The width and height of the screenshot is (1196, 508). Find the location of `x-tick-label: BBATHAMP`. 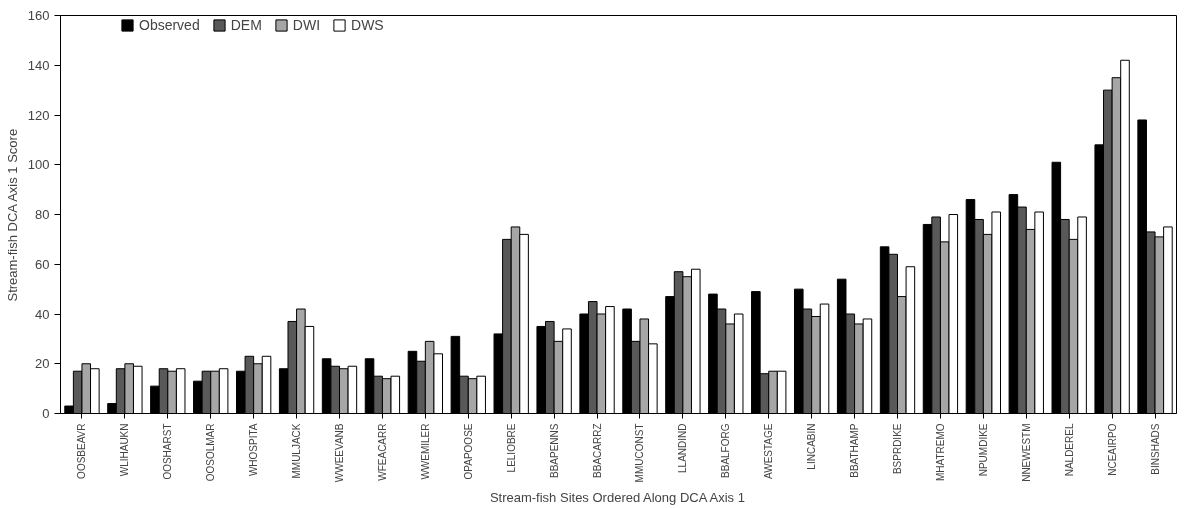

x-tick-label: BBATHAMP is located at coordinates (855, 450).